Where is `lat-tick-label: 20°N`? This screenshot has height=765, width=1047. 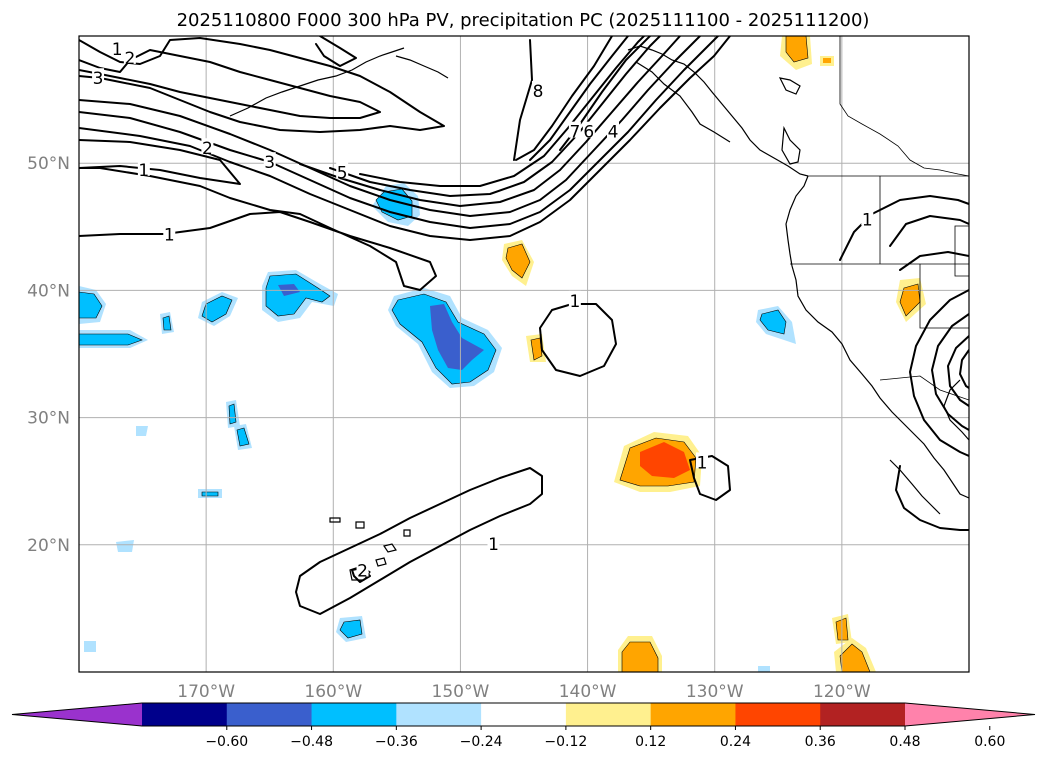 lat-tick-label: 20°N is located at coordinates (48, 546).